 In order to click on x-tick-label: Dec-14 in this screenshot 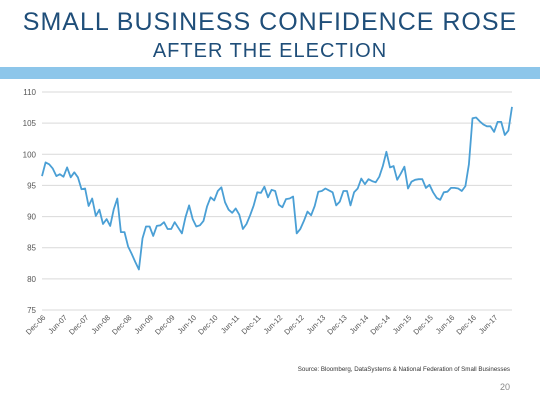, I will do `click(379, 324)`.